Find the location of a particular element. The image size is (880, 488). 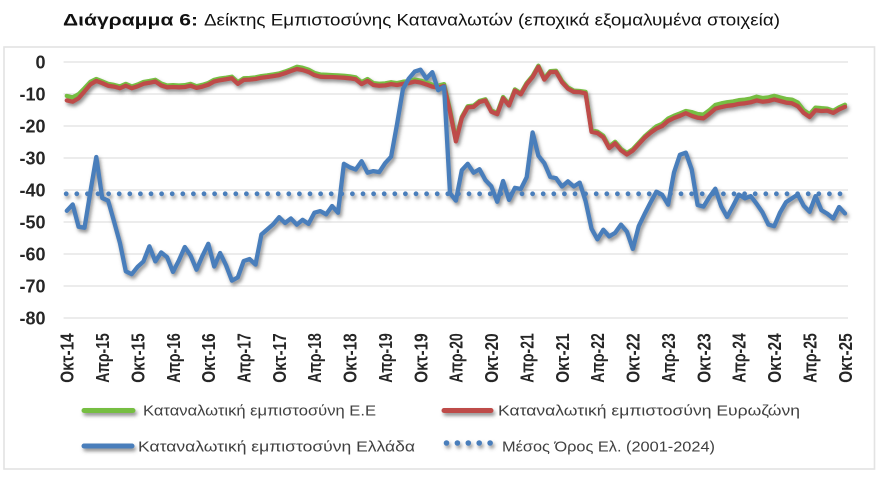

svg-text: -20 is located at coordinates (32, 127).